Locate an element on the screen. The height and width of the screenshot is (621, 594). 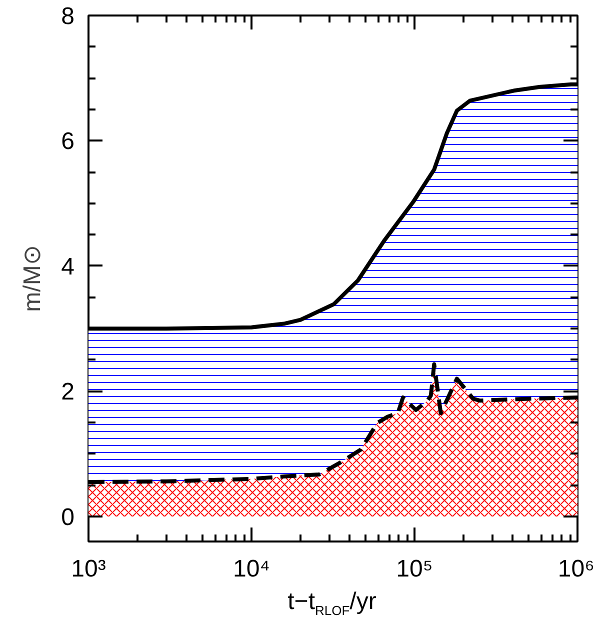
x-tick-label: 10⁴ is located at coordinates (251, 569).